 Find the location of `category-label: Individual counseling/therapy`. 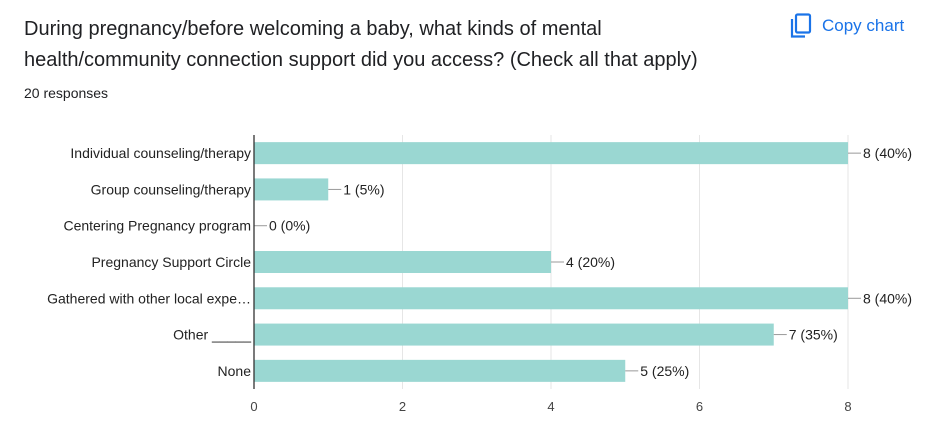

category-label: Individual counseling/therapy is located at coordinates (160, 153).